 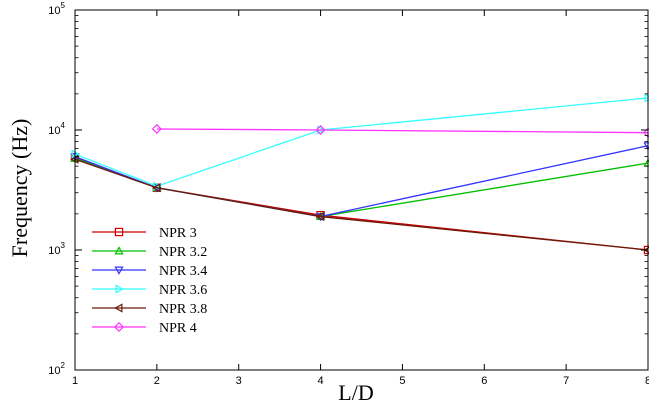 I want to click on y-tick-exponent: 4, so click(x=63, y=125).